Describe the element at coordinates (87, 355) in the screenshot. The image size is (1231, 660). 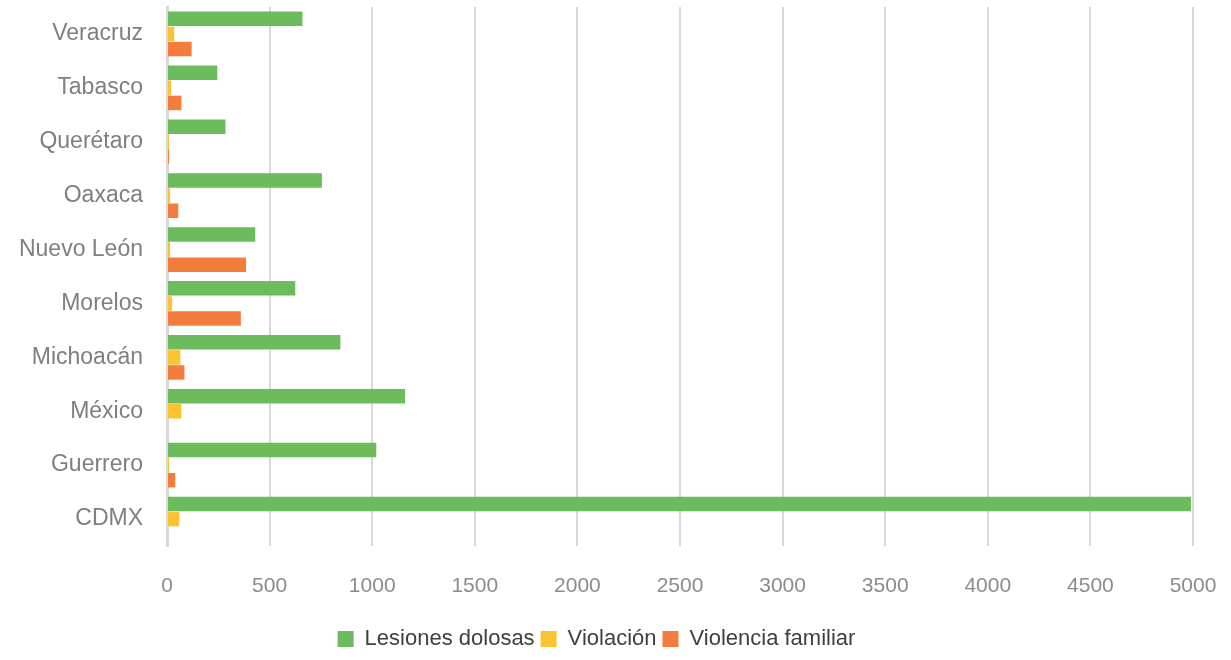
I see `y-tick-label: Michoacán` at that location.